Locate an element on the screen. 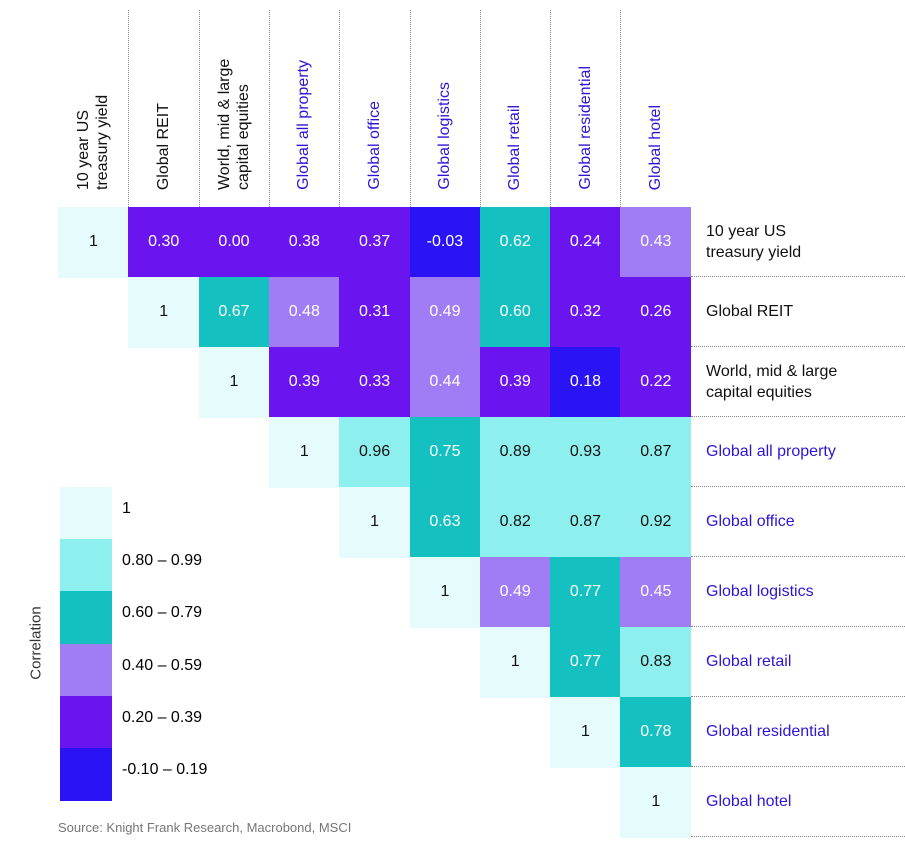  column-label: Global logistics is located at coordinates (444, 136).